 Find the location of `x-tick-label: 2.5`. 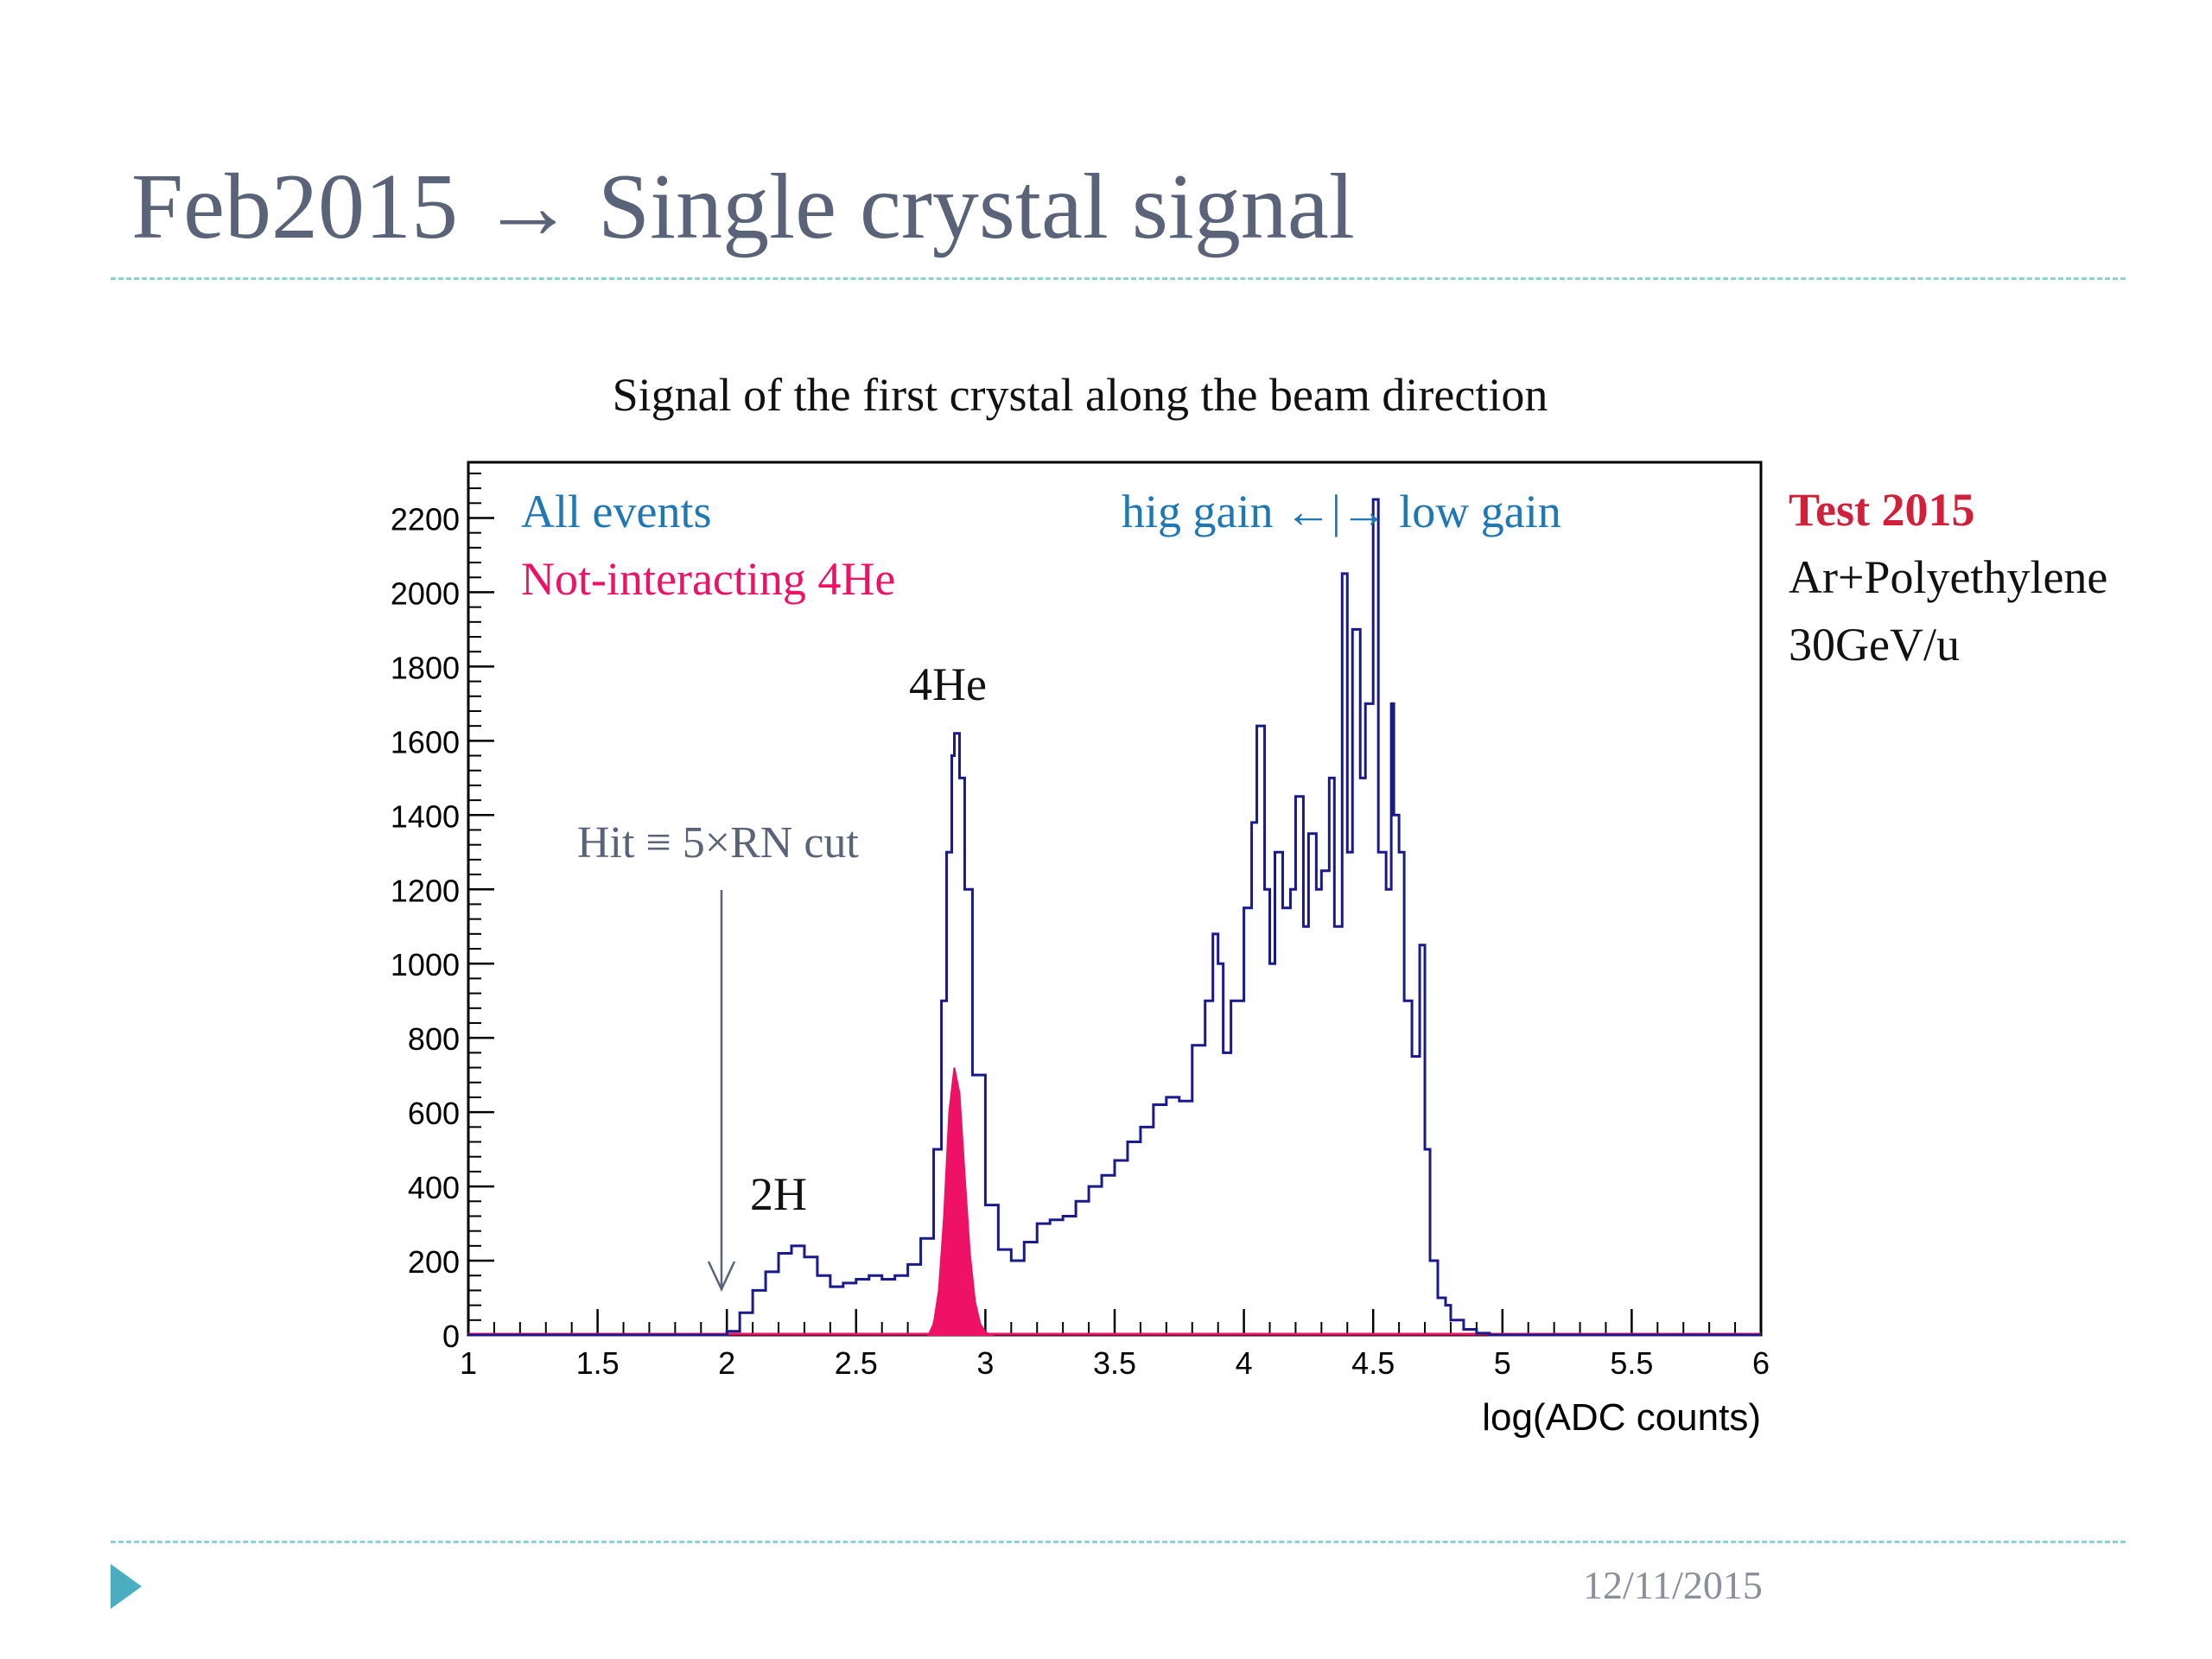

x-tick-label: 2.5 is located at coordinates (856, 1363).